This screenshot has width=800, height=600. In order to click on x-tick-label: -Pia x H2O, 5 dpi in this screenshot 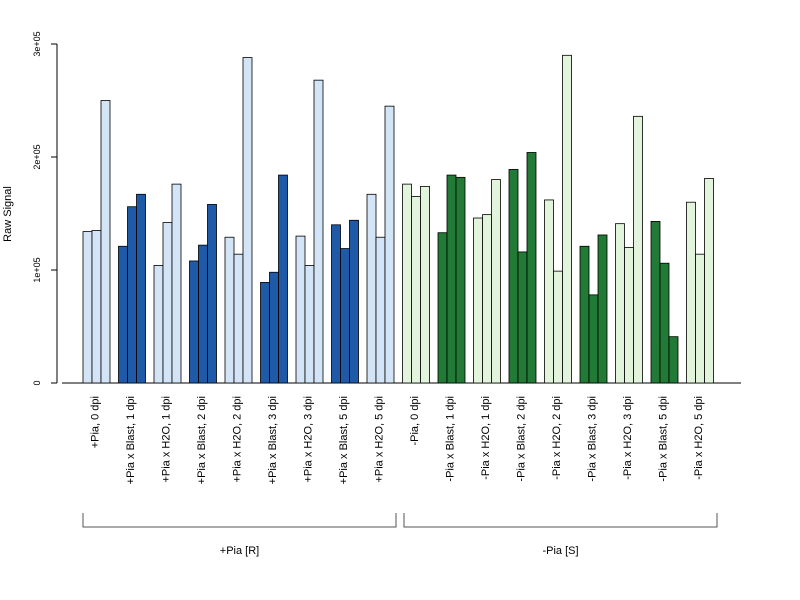, I will do `click(699, 438)`.